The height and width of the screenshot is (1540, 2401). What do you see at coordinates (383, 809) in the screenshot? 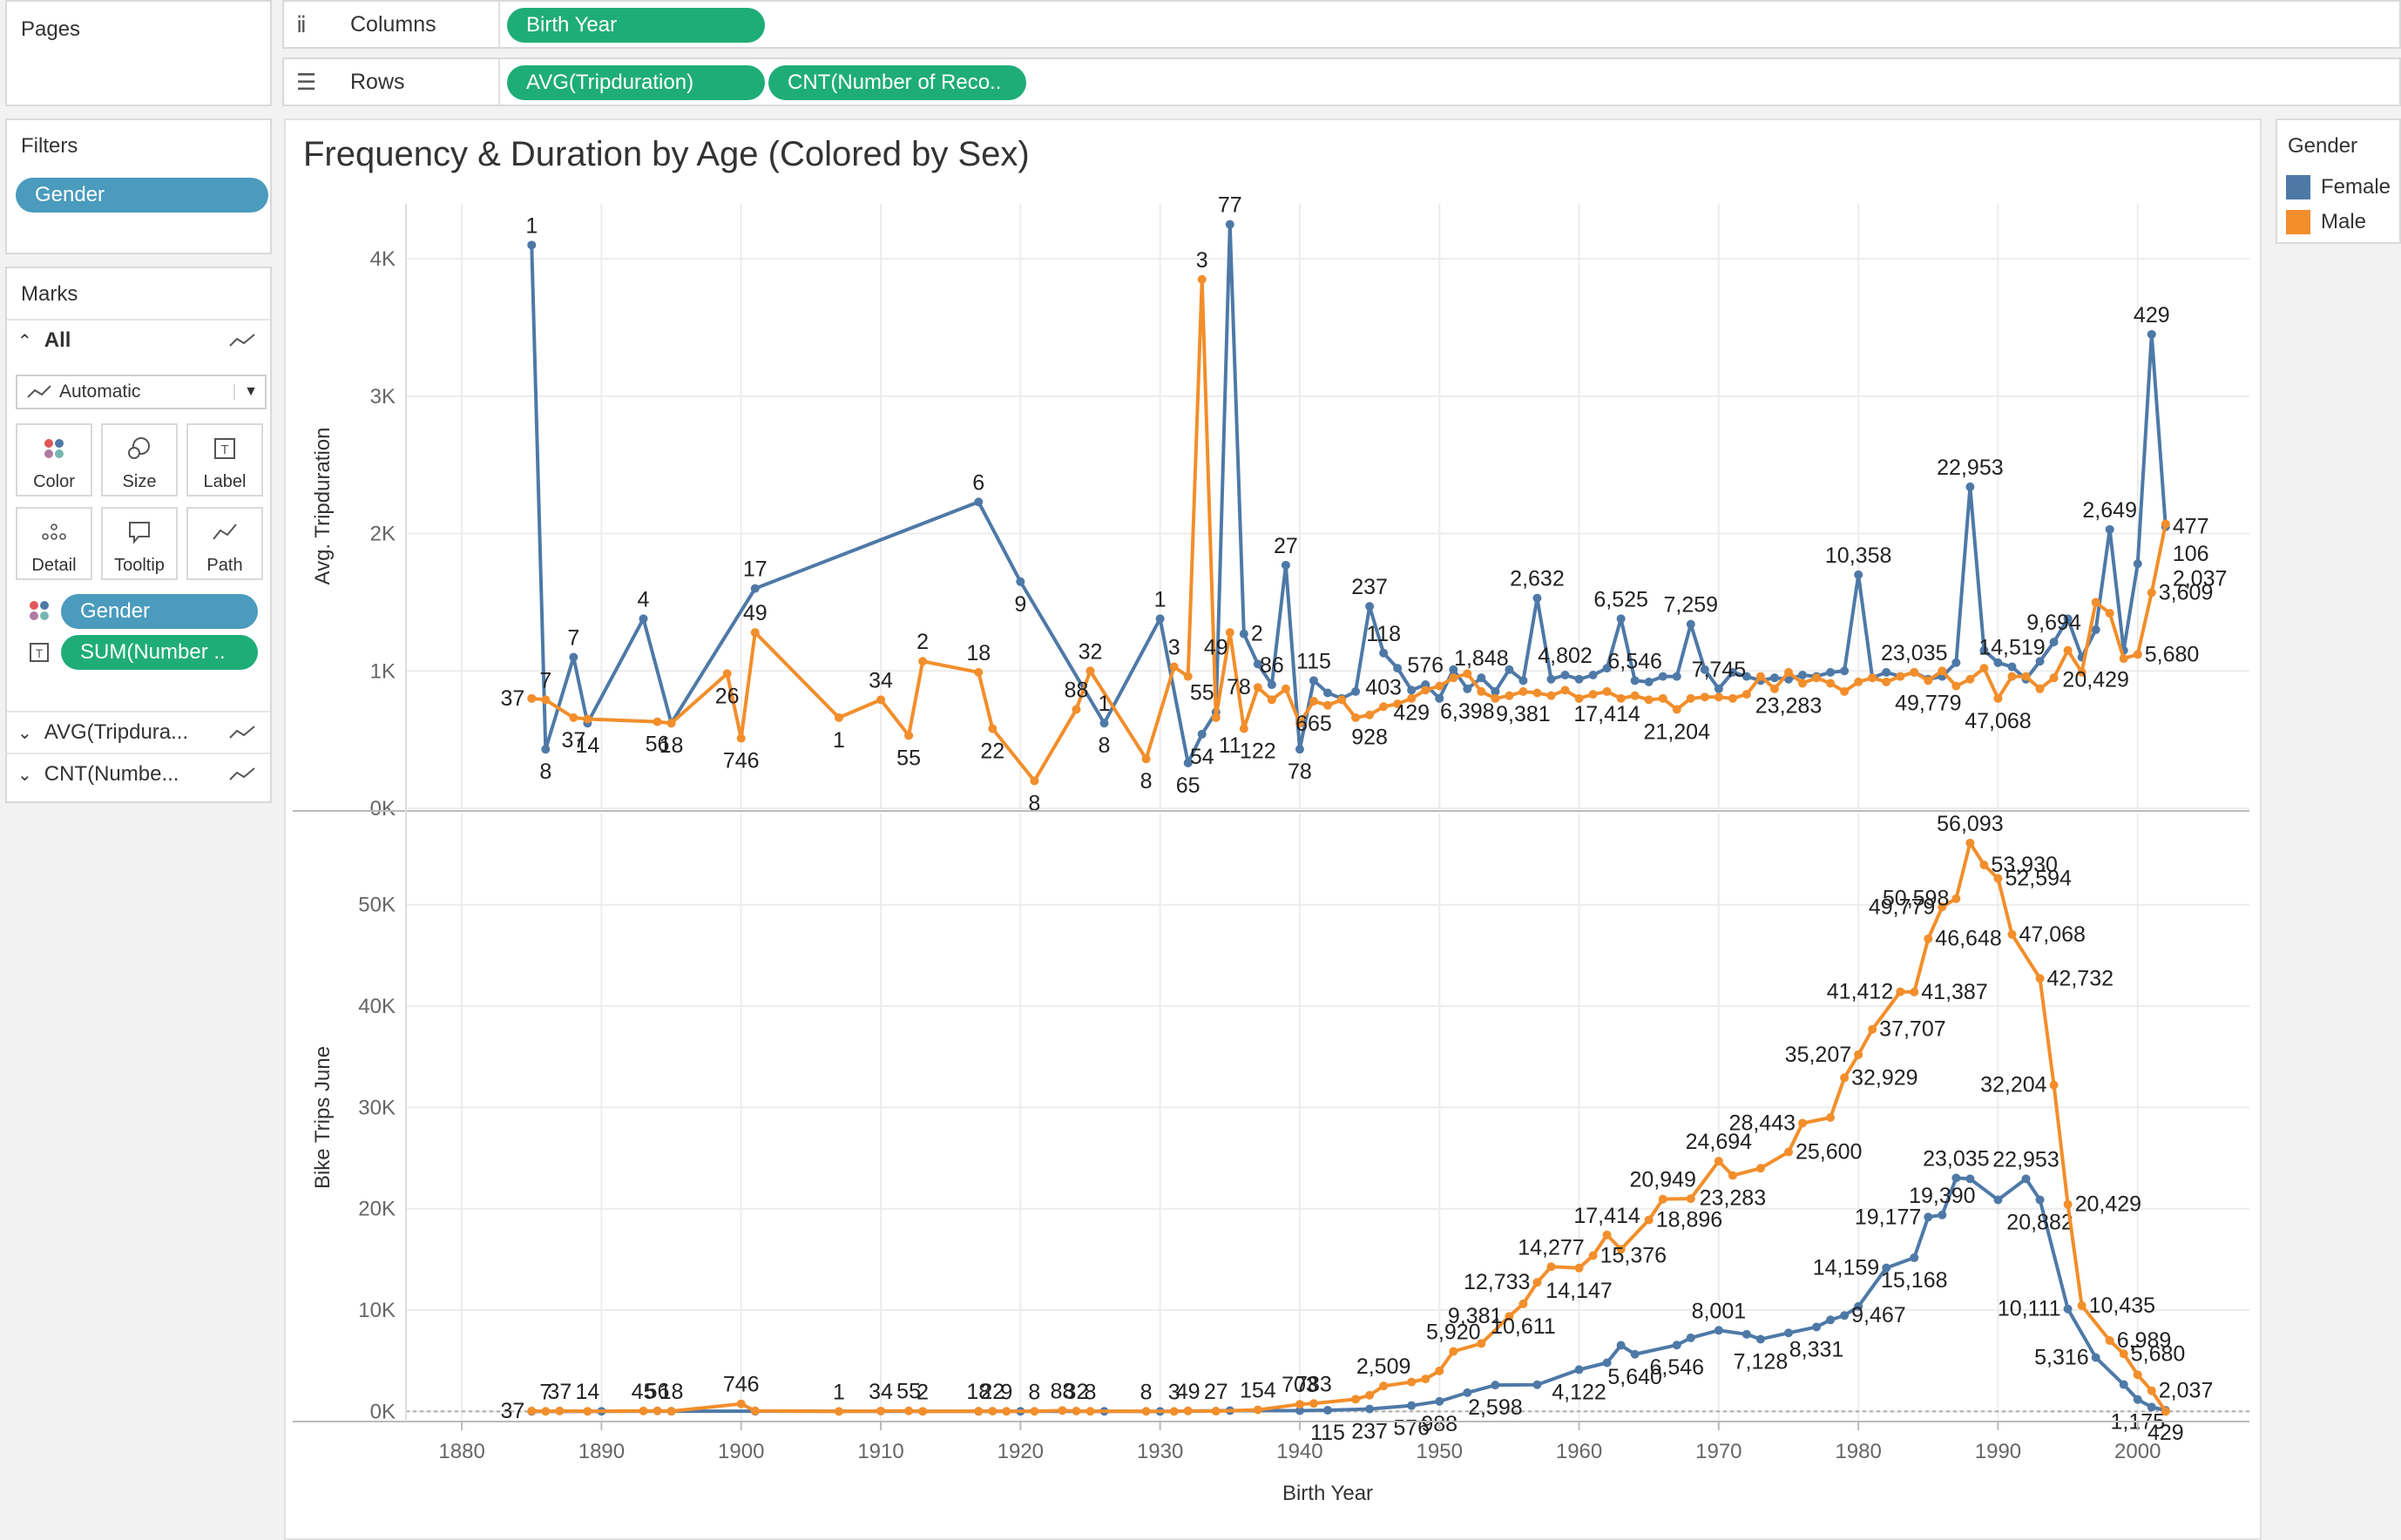
I see `y-tick-label: 0K` at bounding box center [383, 809].